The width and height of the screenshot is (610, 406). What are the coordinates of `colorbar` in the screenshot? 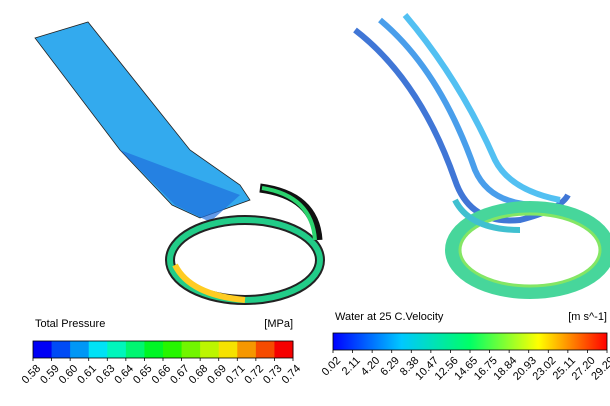 It's located at (470, 341).